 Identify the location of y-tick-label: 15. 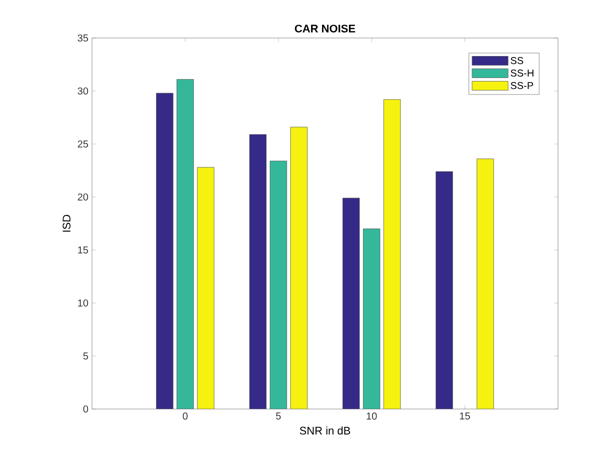
(83, 250).